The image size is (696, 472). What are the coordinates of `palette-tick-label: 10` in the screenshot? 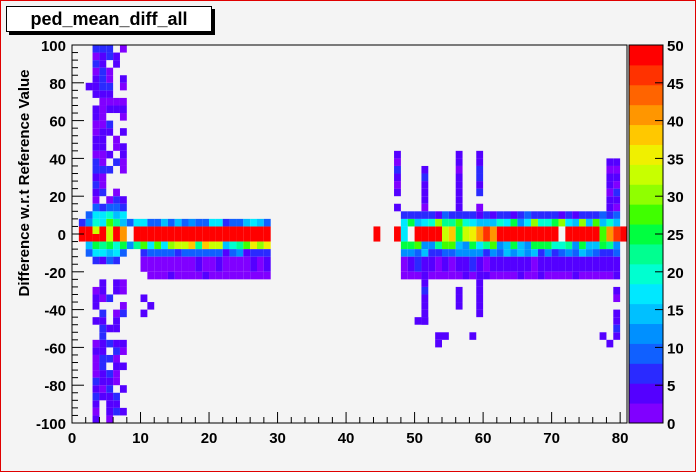 It's located at (675, 348).